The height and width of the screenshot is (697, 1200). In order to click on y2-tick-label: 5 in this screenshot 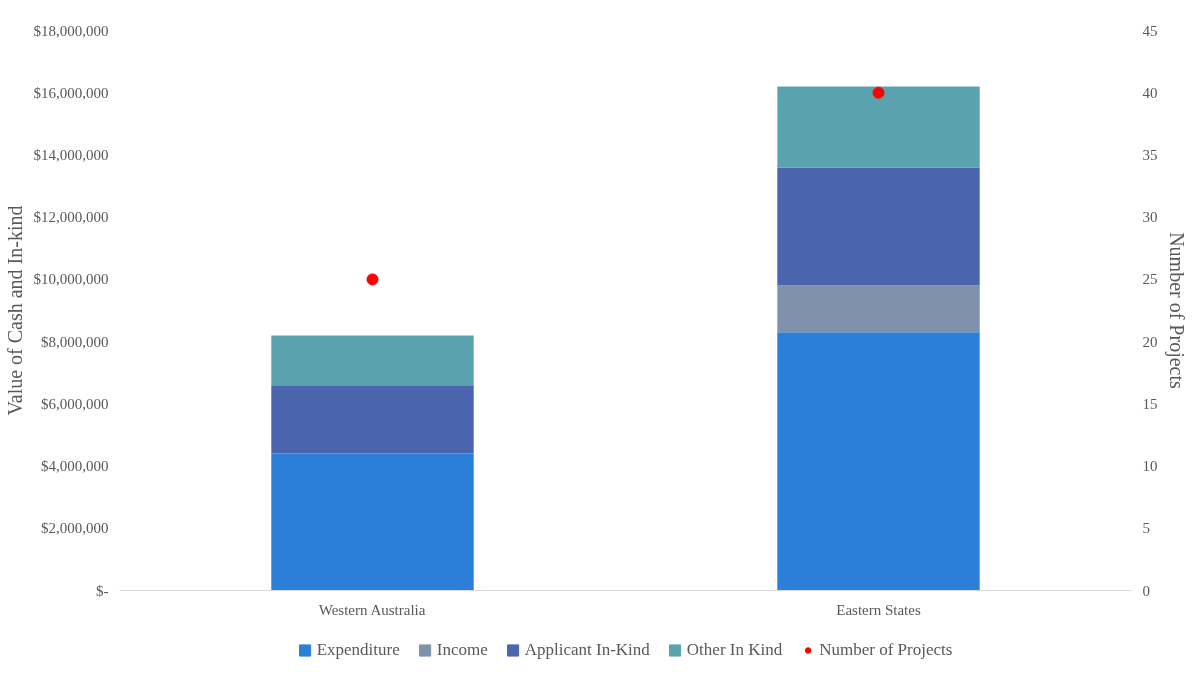, I will do `click(1146, 528)`.